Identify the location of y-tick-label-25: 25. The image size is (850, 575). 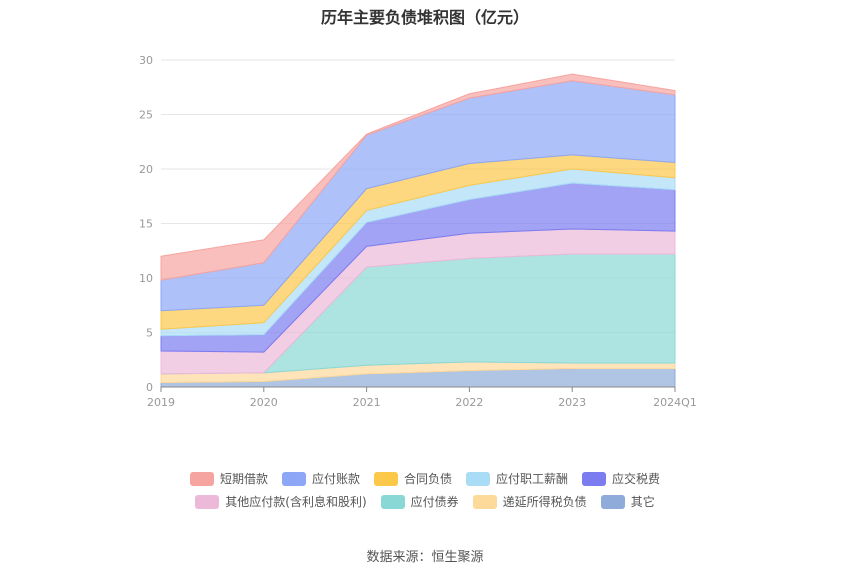
(146, 115).